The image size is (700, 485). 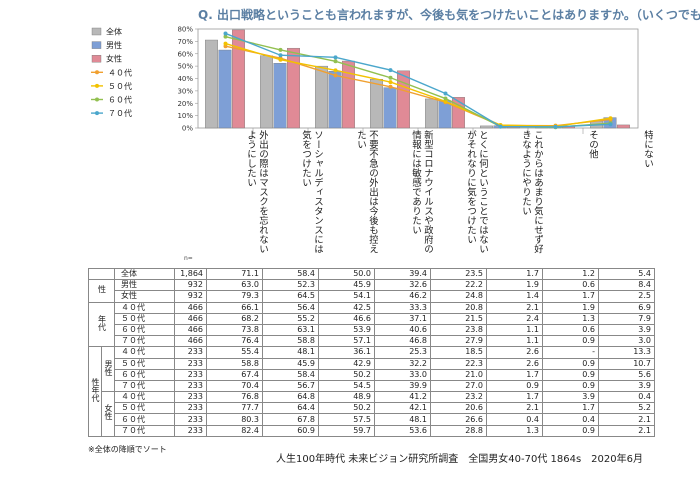 I want to click on value-cell: 24.8, so click(x=458, y=296).